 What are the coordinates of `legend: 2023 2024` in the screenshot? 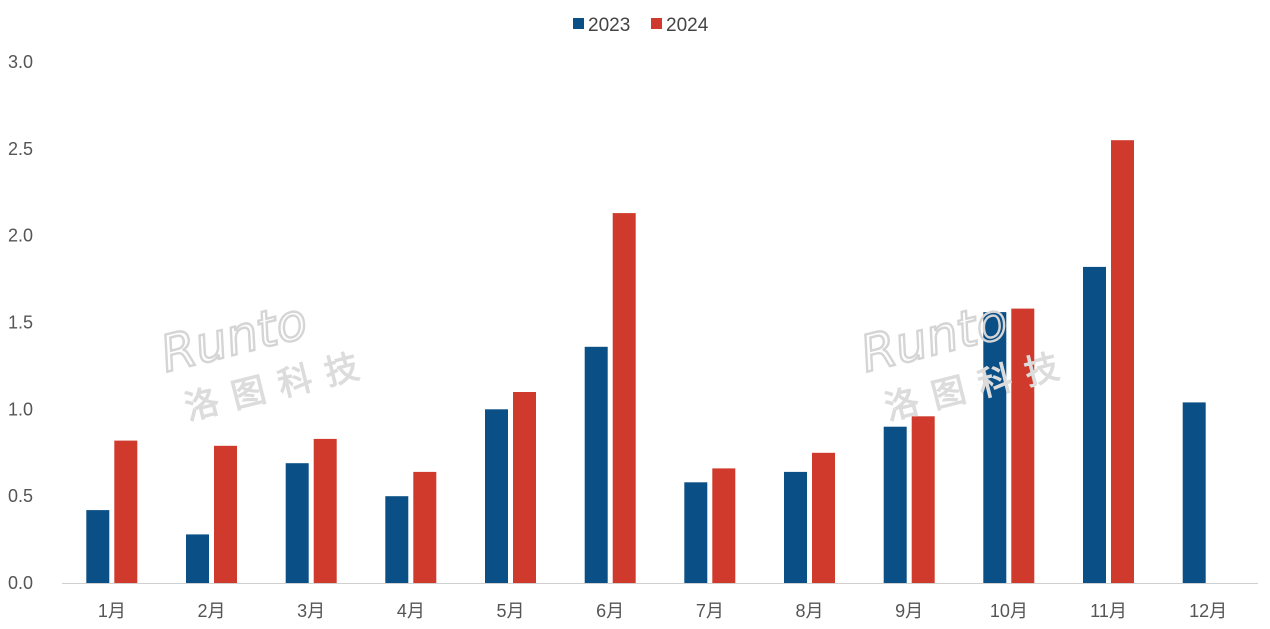 It's located at (641, 25).